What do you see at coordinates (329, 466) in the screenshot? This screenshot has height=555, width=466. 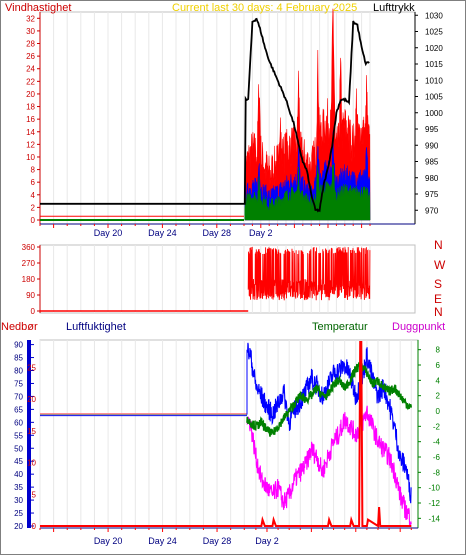 I see `dewpoint-series` at bounding box center [329, 466].